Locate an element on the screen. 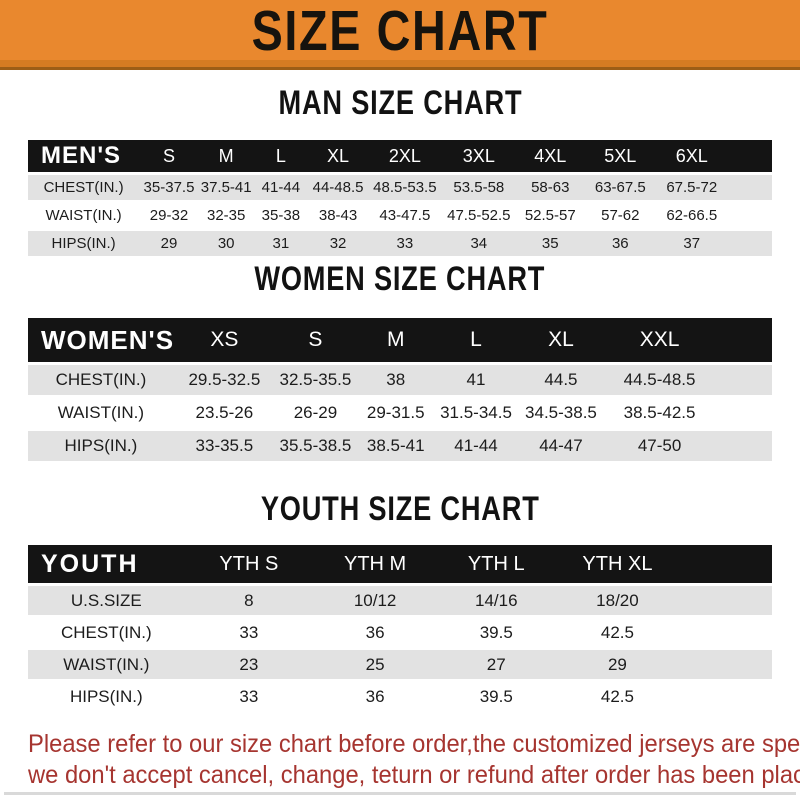 Image resolution: width=800 pixels, height=800 pixels. size-value-cell: 38.5-41 is located at coordinates (395, 445).